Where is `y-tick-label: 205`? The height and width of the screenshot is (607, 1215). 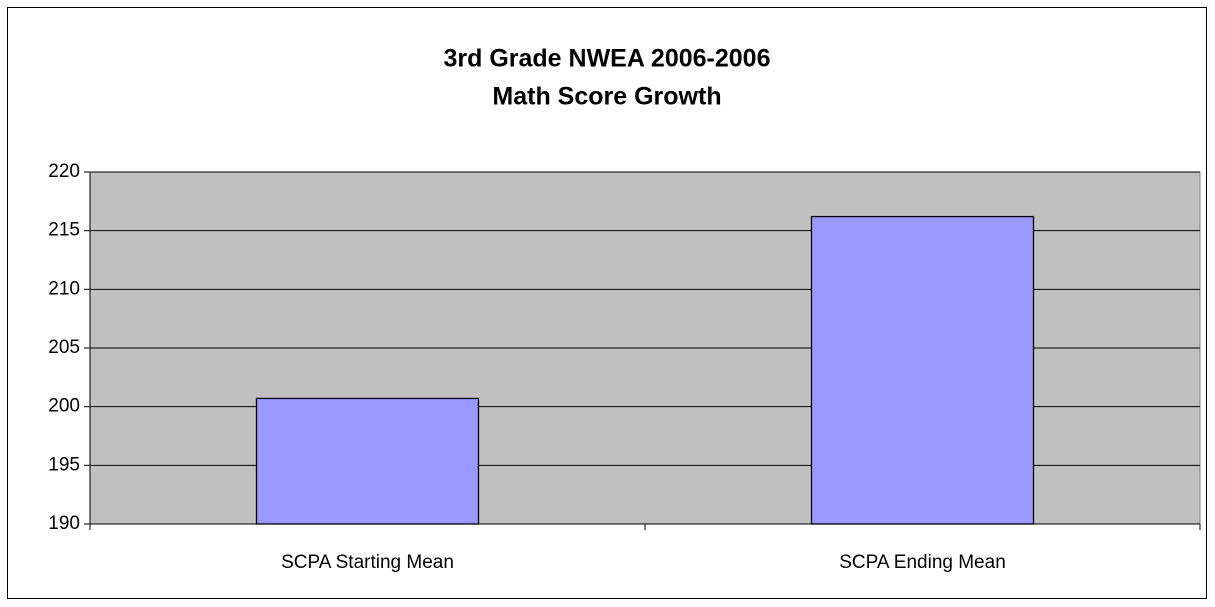
y-tick-label: 205 is located at coordinates (64, 347).